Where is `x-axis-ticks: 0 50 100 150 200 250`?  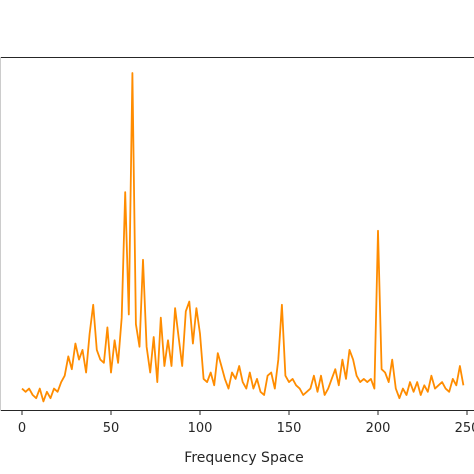 x-axis-ticks: 0 50 100 150 200 250 is located at coordinates (246, 423).